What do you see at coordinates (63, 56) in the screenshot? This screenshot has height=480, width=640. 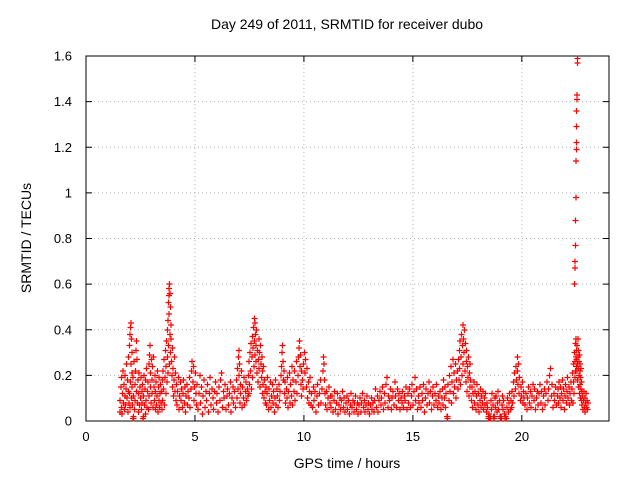 I see `y-tick-label: 1.6` at bounding box center [63, 56].